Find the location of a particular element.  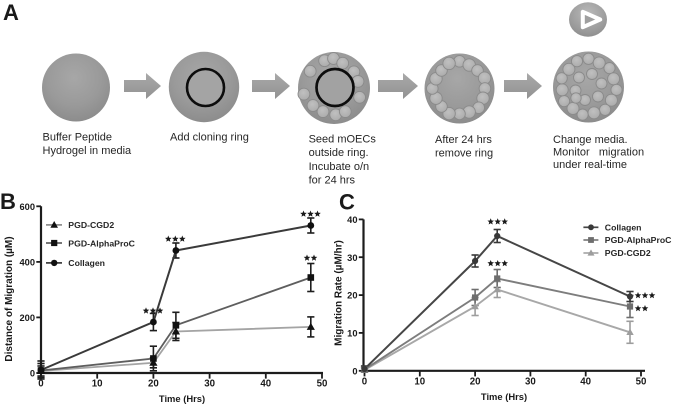

svg-text: Migration Rate (µM/hr) is located at coordinates (338, 293).